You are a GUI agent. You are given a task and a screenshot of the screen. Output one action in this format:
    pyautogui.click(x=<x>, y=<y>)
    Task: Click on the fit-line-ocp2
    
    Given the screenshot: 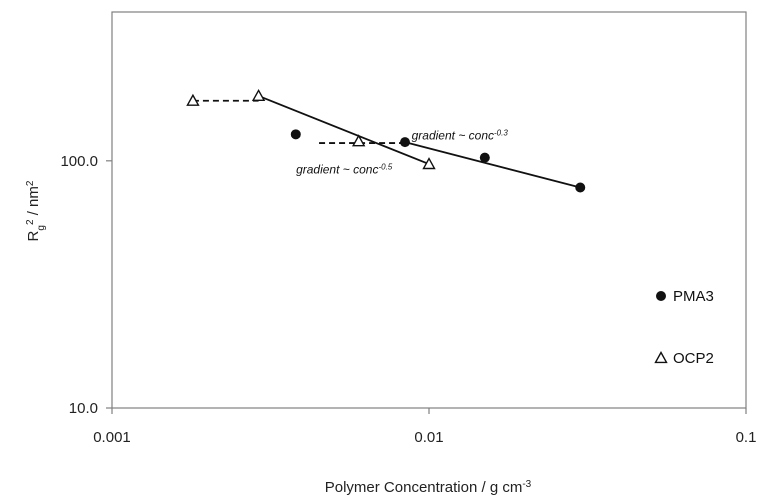 What is the action you would take?
    pyautogui.click(x=344, y=130)
    